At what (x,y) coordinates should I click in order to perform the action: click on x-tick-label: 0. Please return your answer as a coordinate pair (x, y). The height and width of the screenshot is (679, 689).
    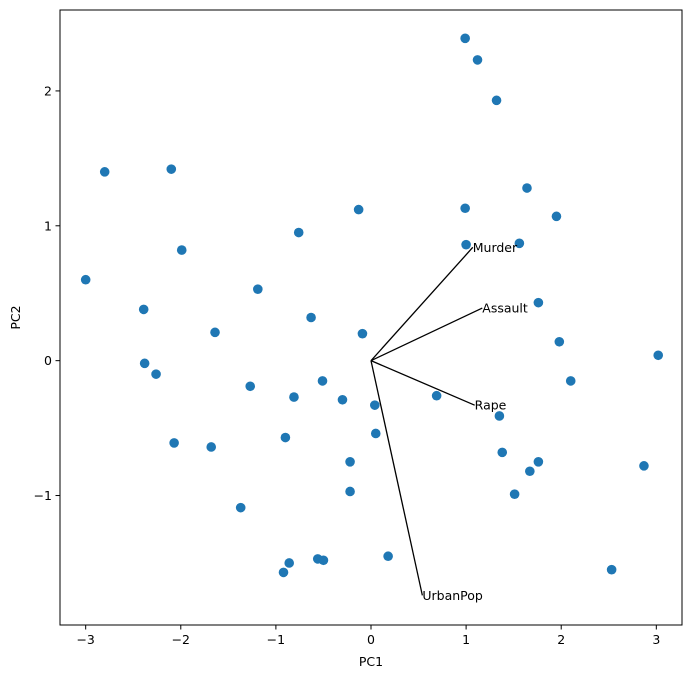
    Looking at the image, I should click on (371, 639).